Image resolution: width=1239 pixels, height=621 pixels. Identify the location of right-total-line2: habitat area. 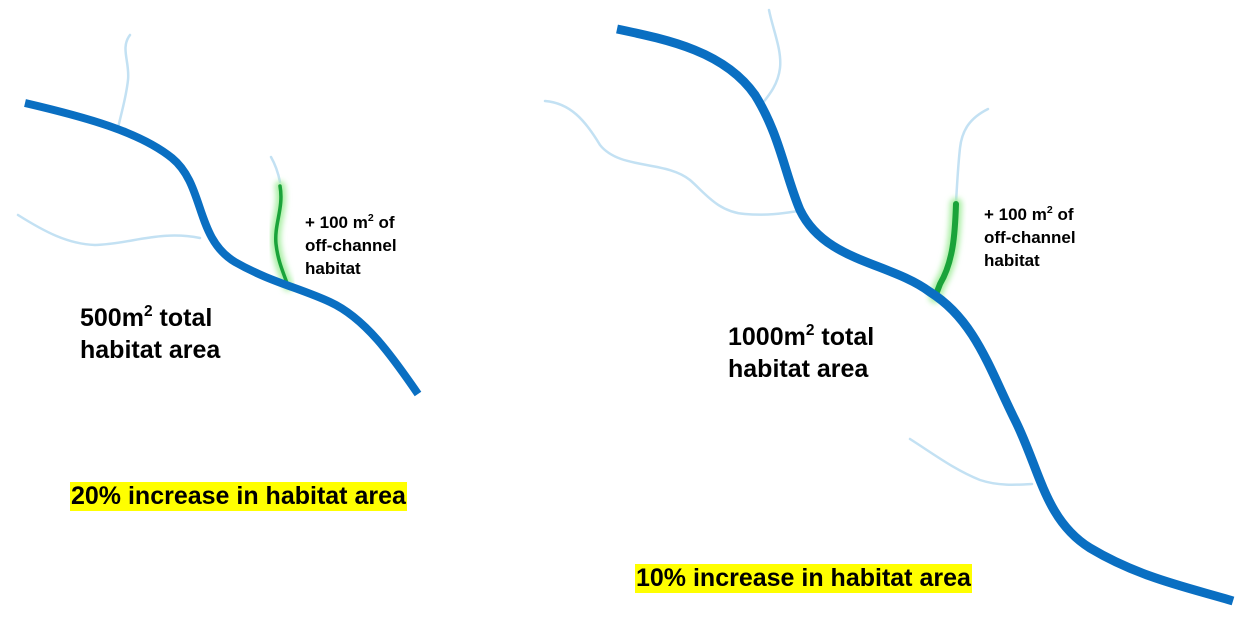
(798, 369).